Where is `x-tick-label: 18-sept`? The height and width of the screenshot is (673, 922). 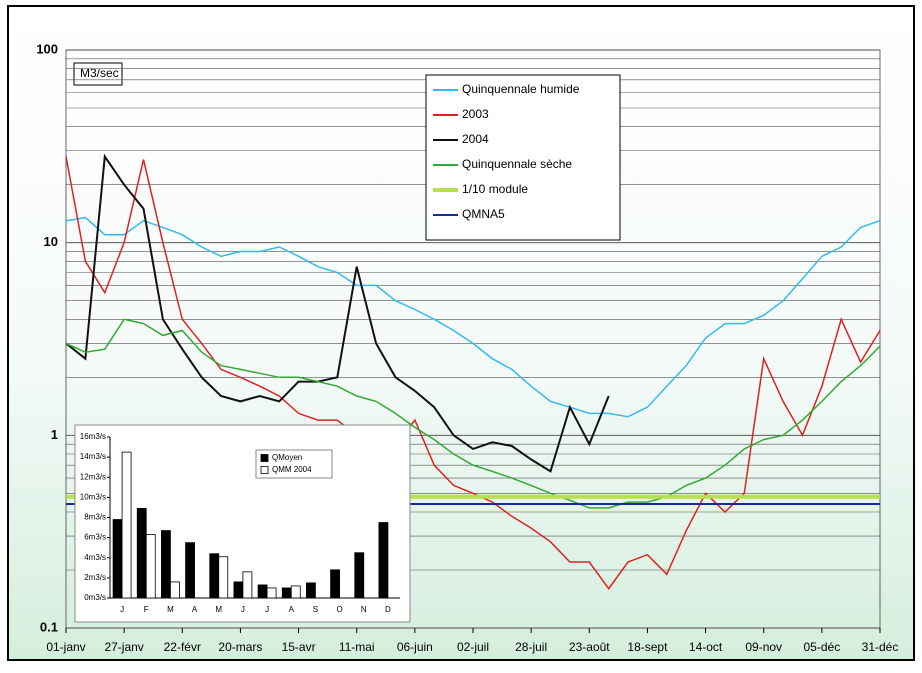 x-tick-label: 18-sept is located at coordinates (647, 647).